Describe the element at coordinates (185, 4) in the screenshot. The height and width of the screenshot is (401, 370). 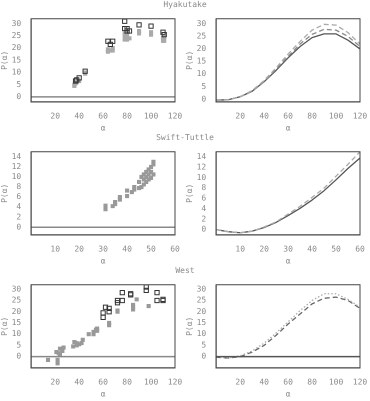
I see `chart-title: Hyakutake` at that location.